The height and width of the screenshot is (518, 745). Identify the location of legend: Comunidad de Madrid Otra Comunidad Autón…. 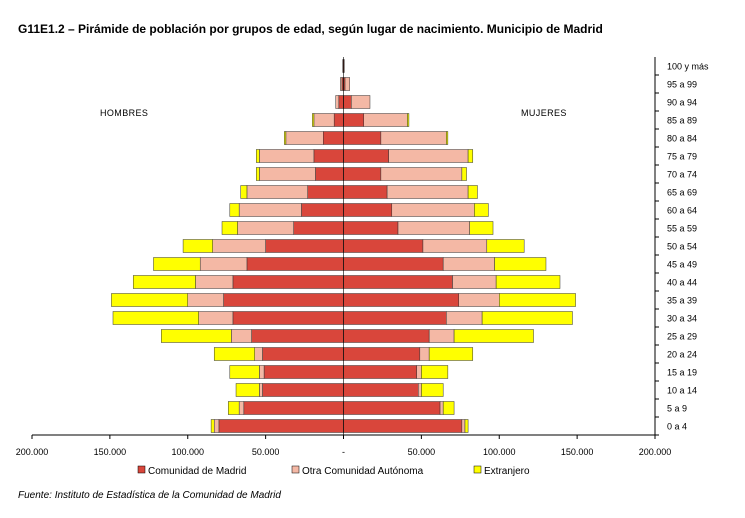
(333, 471).